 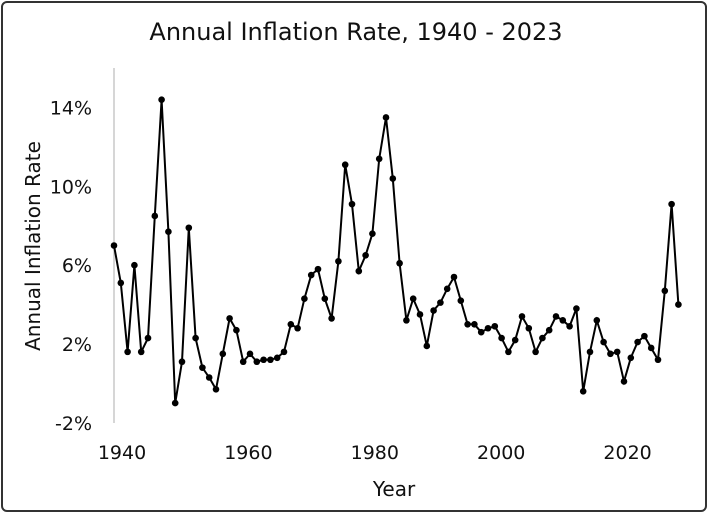 What do you see at coordinates (114, 245) in the screenshot?
I see `data-point-1940` at bounding box center [114, 245].